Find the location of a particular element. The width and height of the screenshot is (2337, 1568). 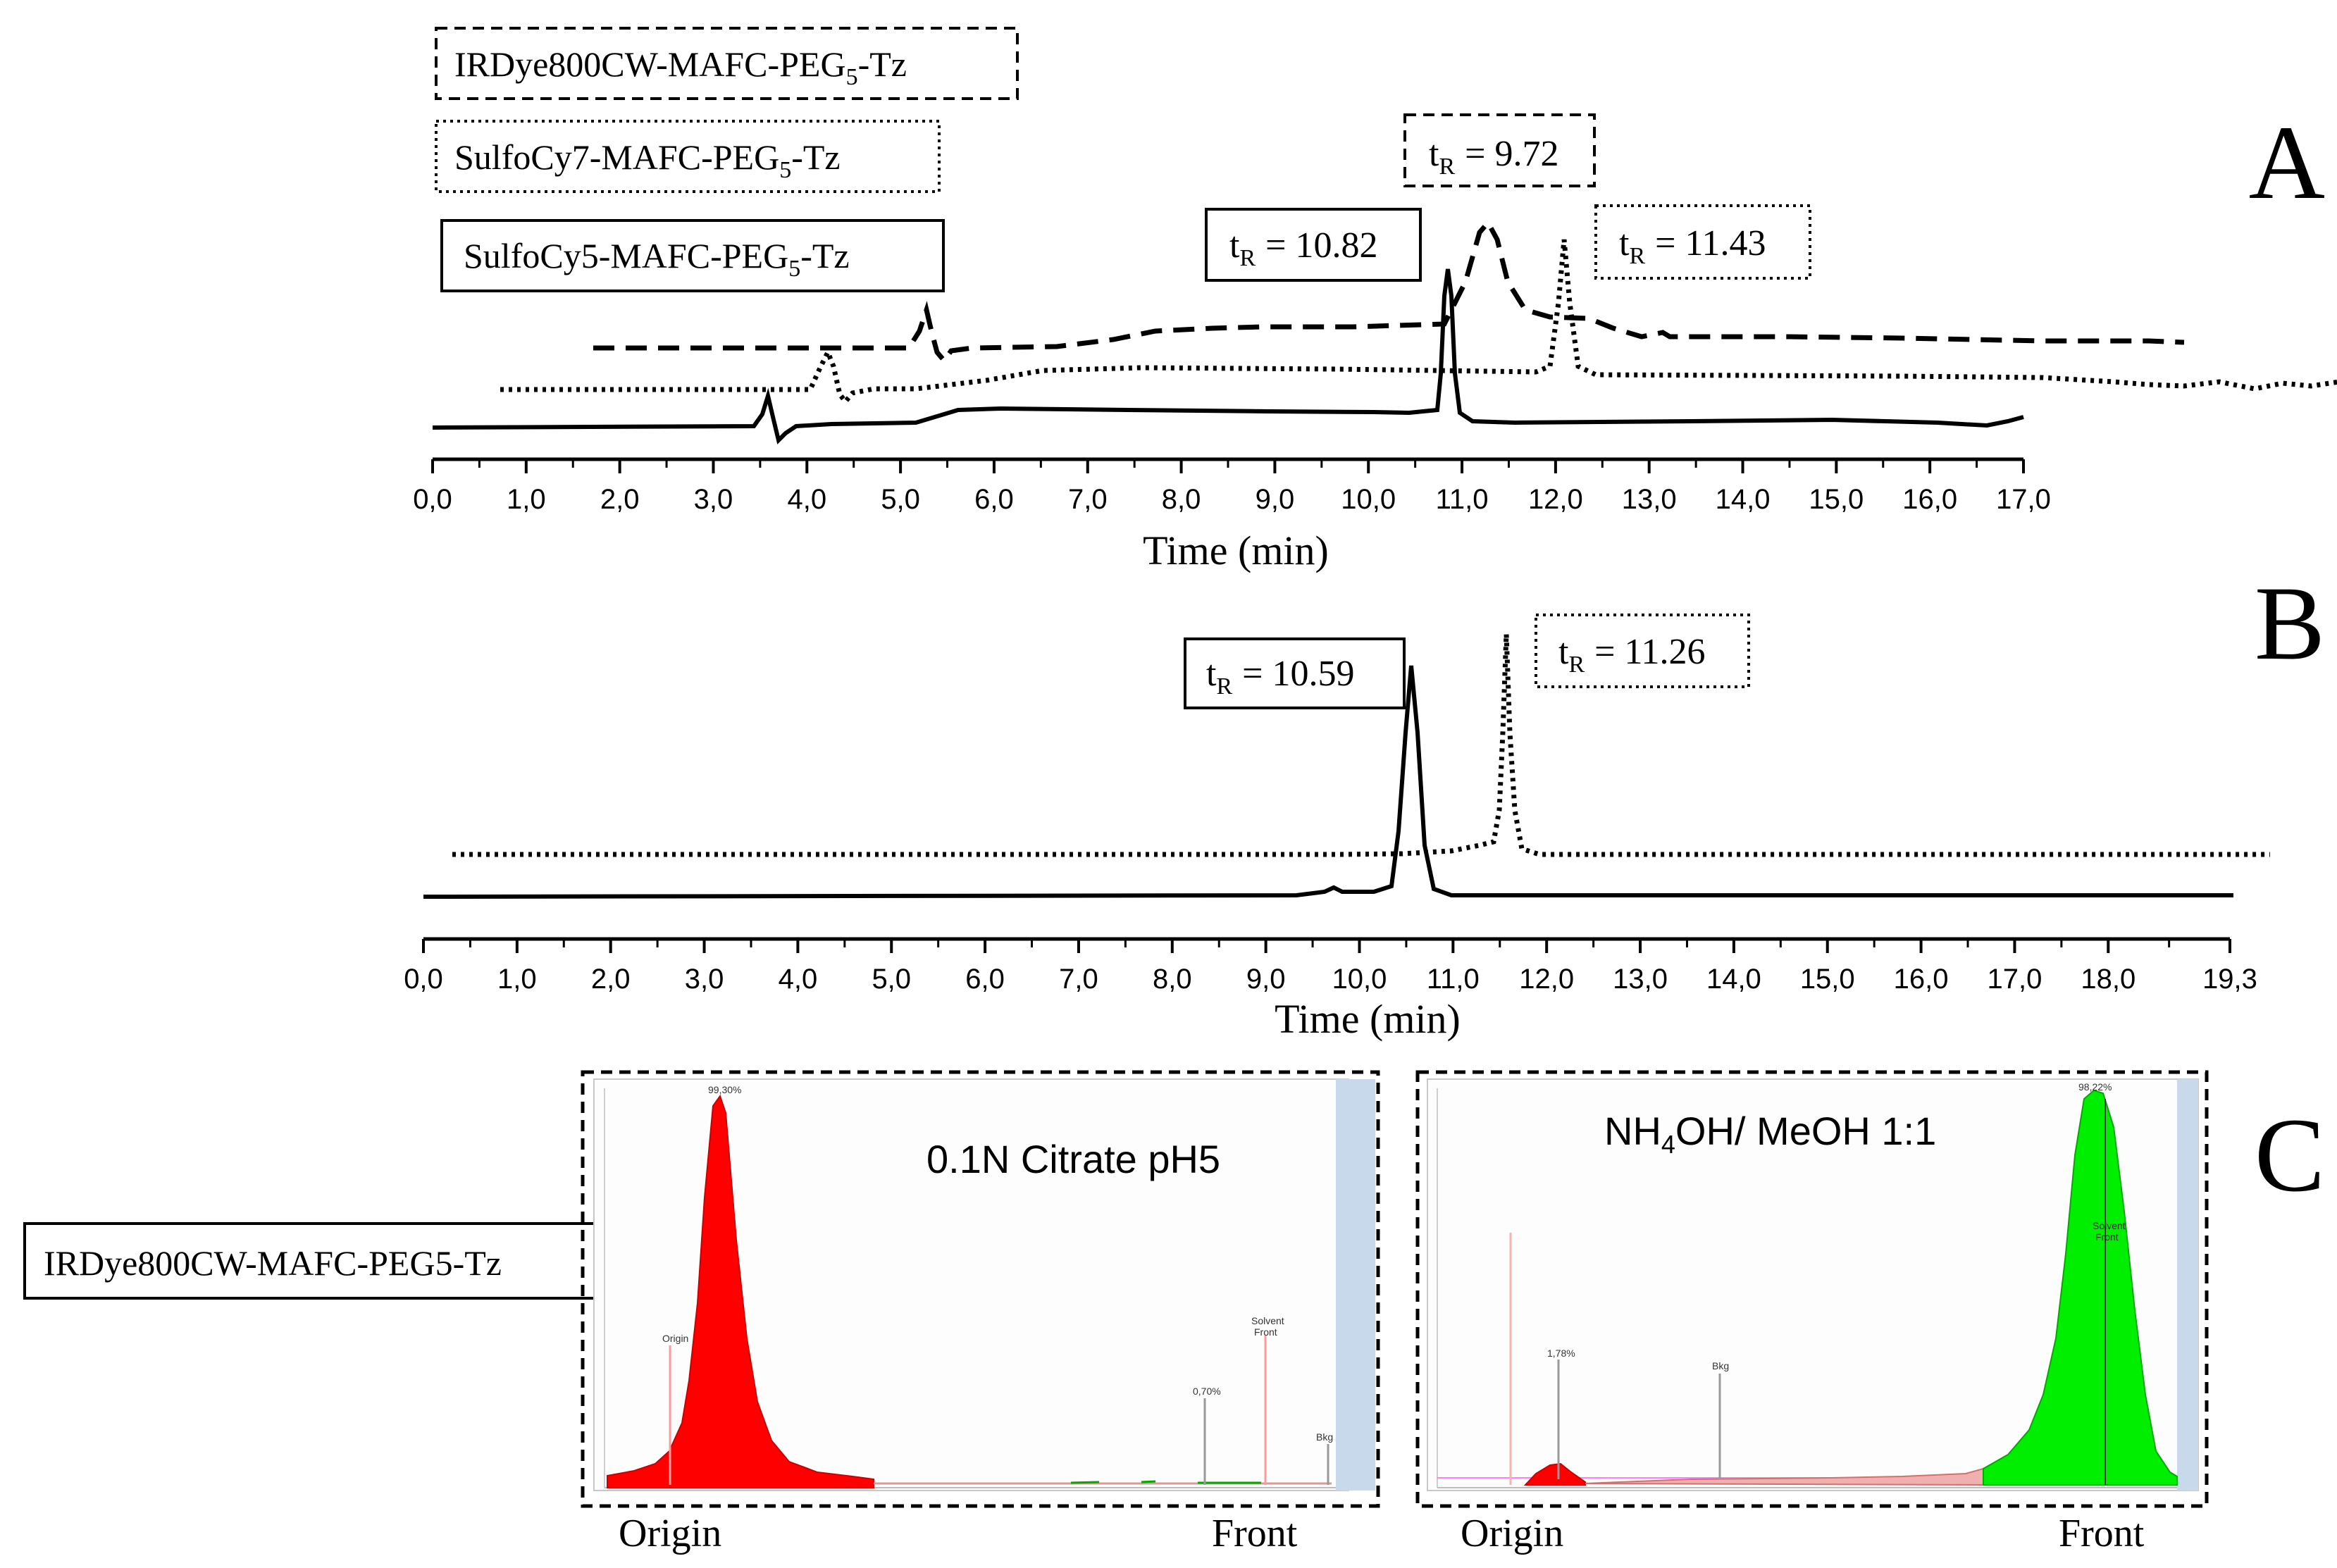

tr-label-b-solid: tR = 10.59 is located at coordinates (1280, 676).